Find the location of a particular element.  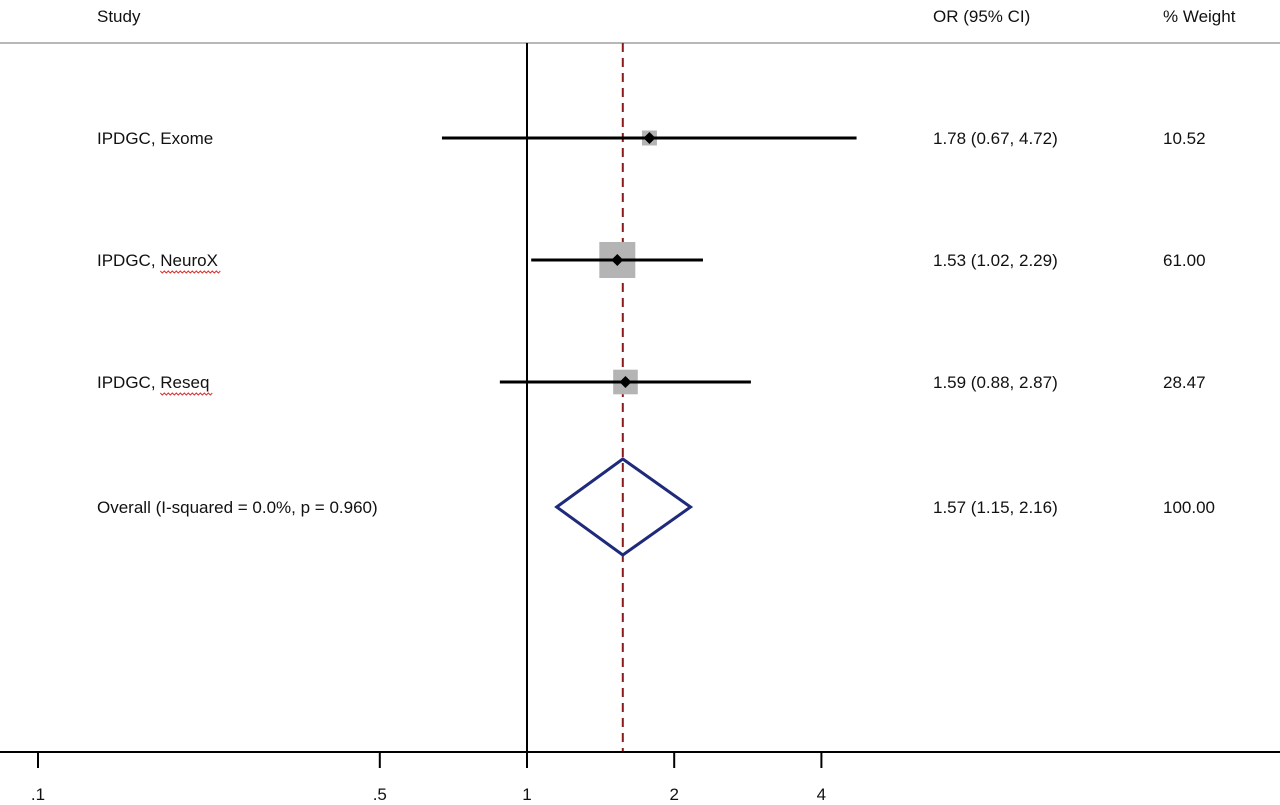

x-tick-label: .5 is located at coordinates (380, 794).